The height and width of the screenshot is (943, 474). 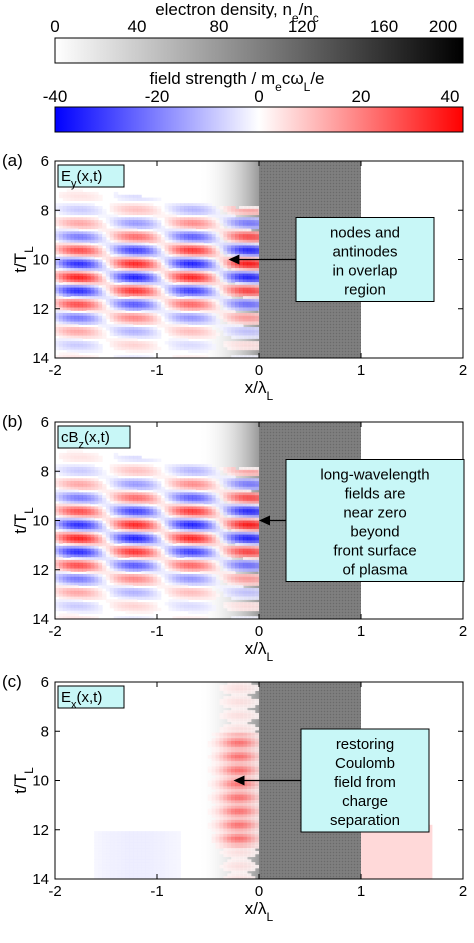 I want to click on field-colorbar: field strength / mecωL/e -40 -20 0 20 40, so click(x=253, y=101).